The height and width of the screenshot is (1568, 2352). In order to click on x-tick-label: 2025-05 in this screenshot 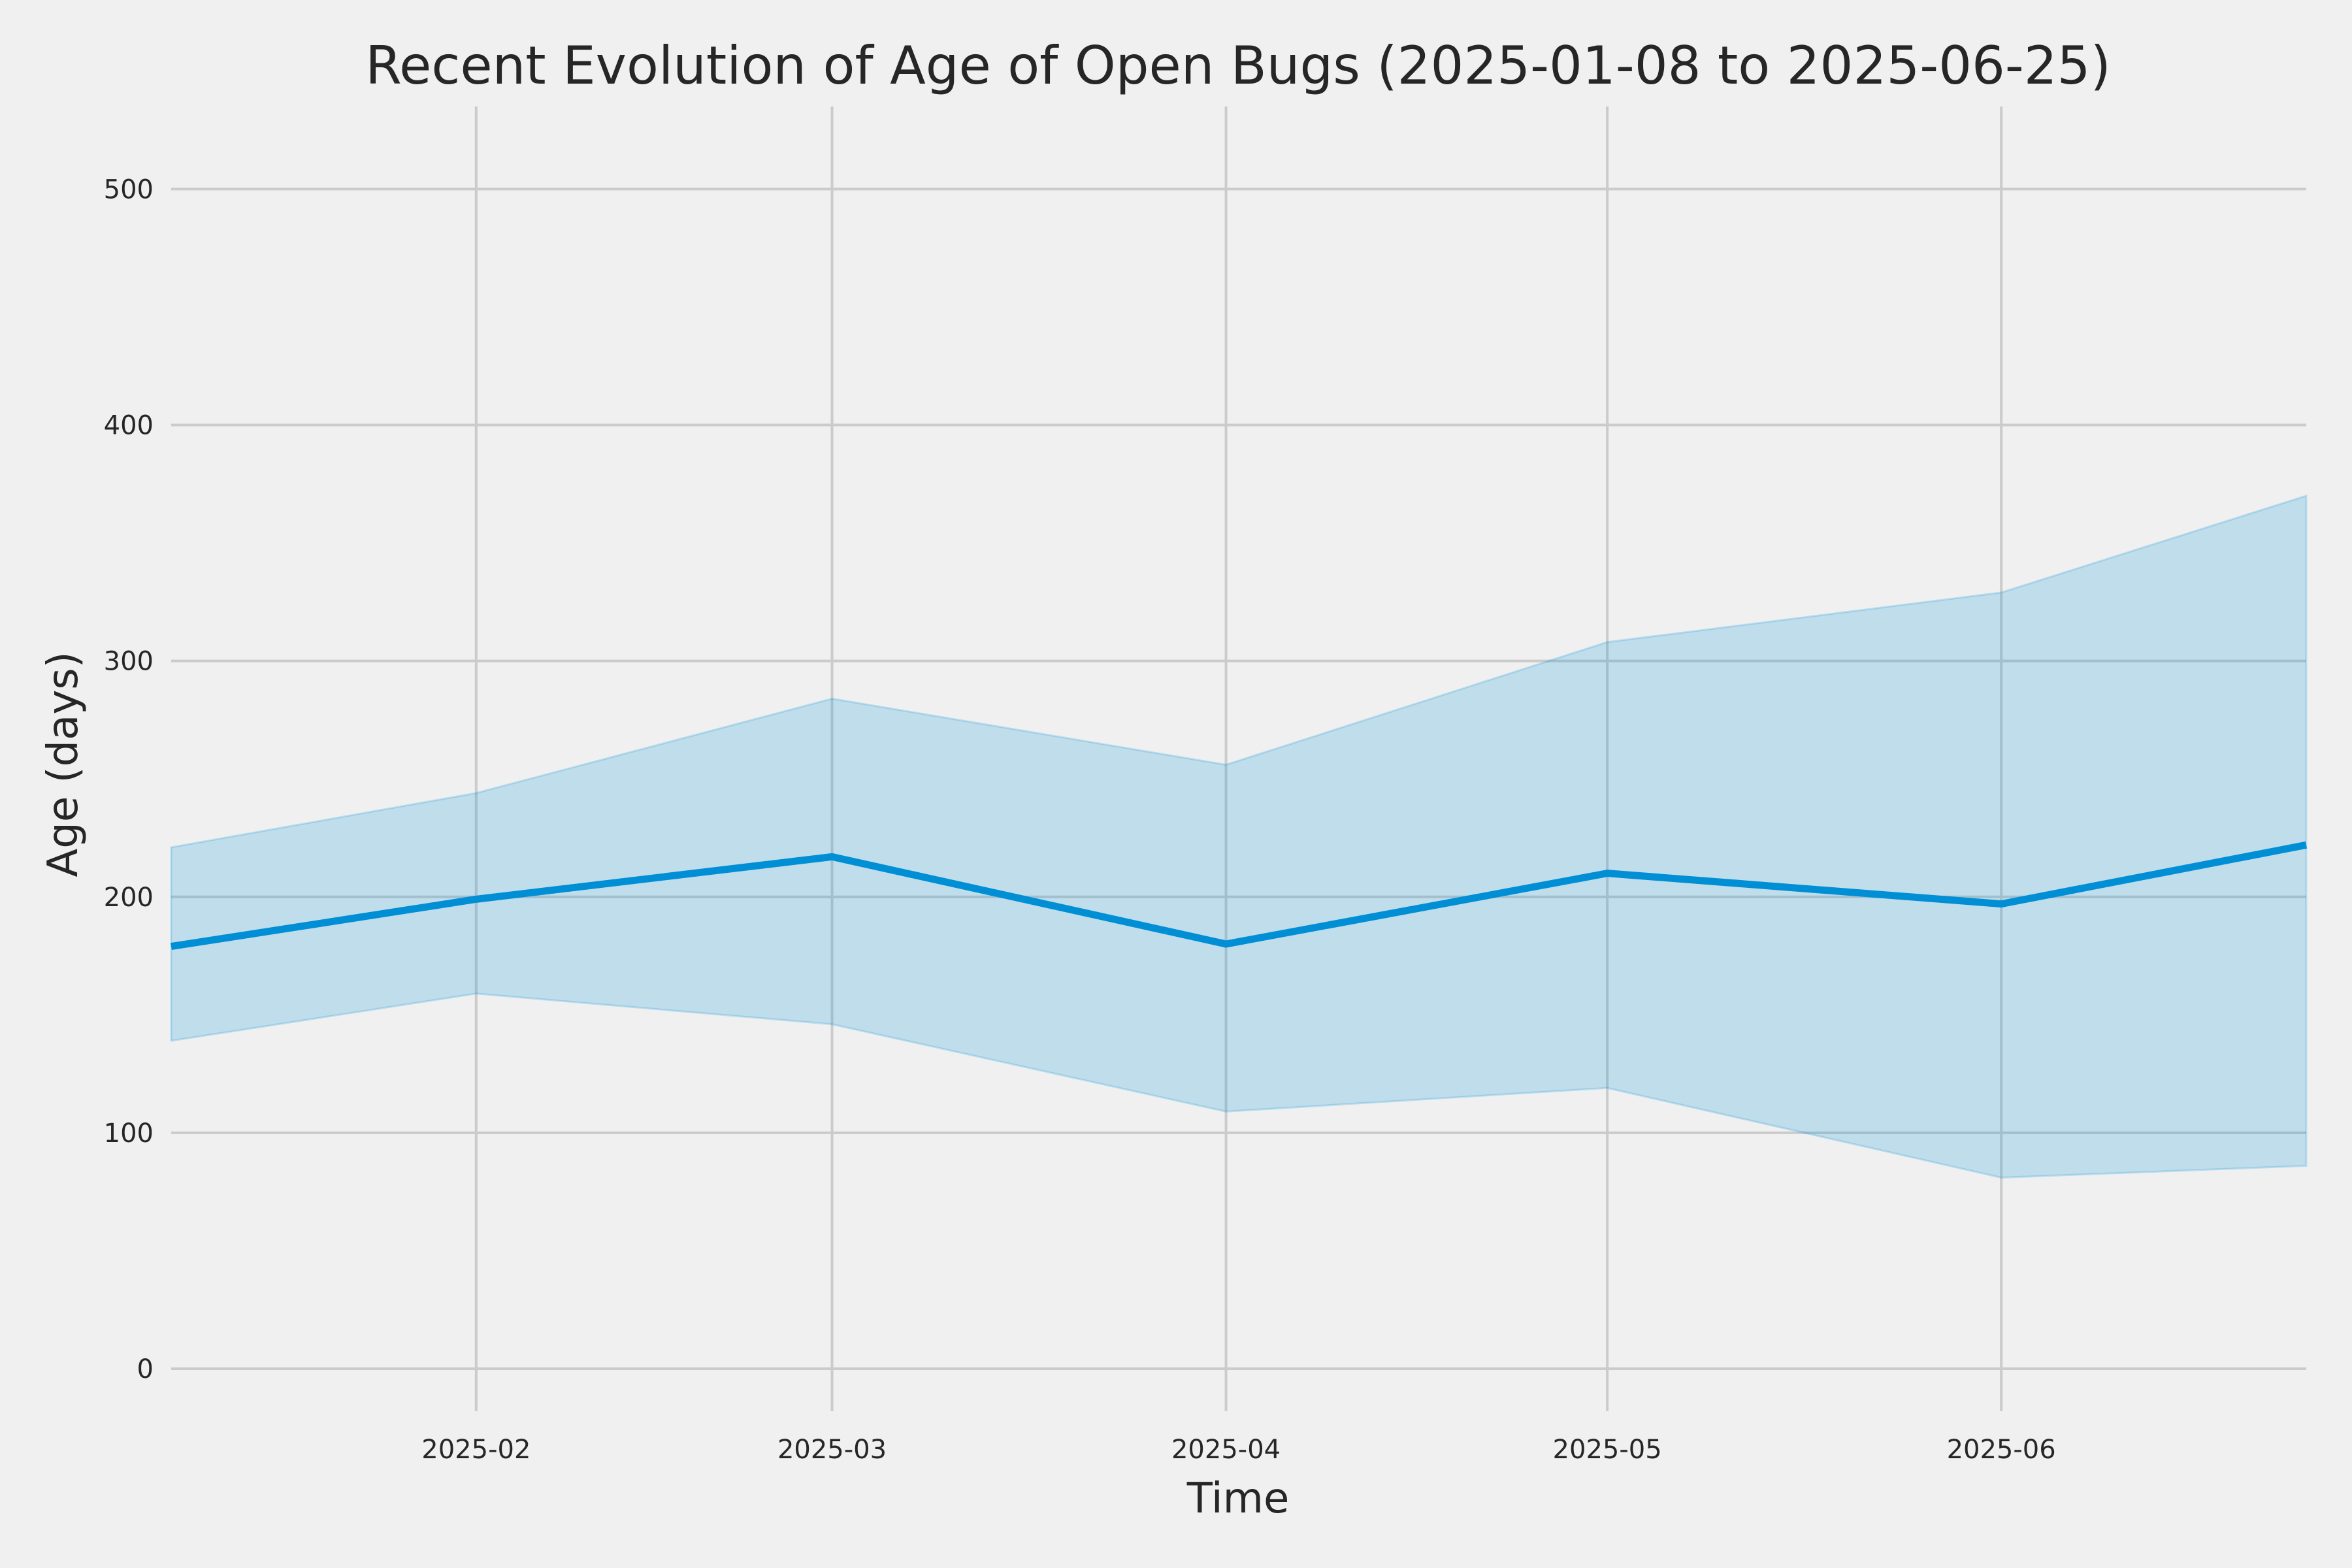, I will do `click(1607, 1450)`.